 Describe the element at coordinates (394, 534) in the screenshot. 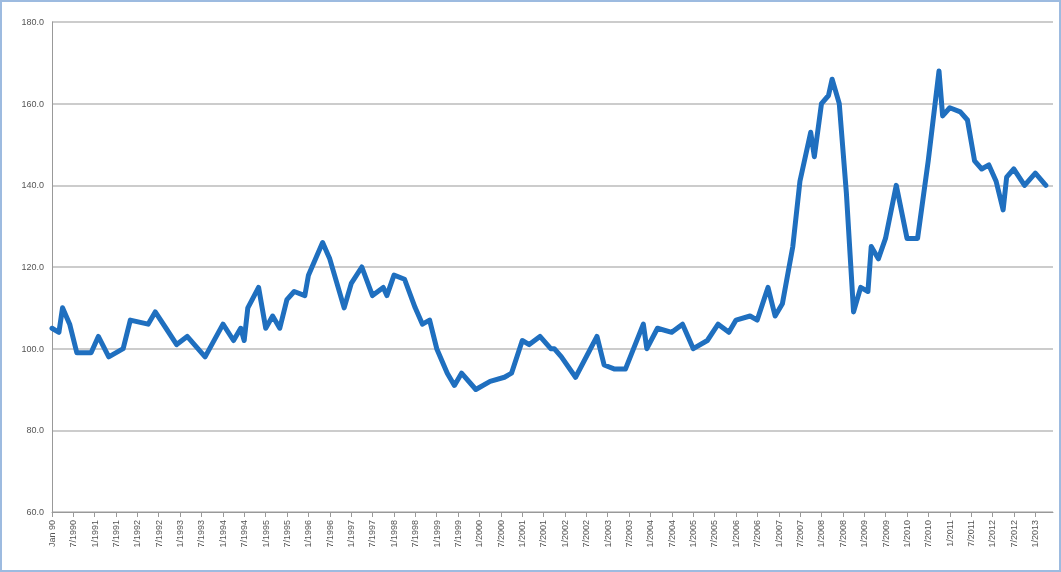

I see `x-tick-label: 1/1998` at that location.